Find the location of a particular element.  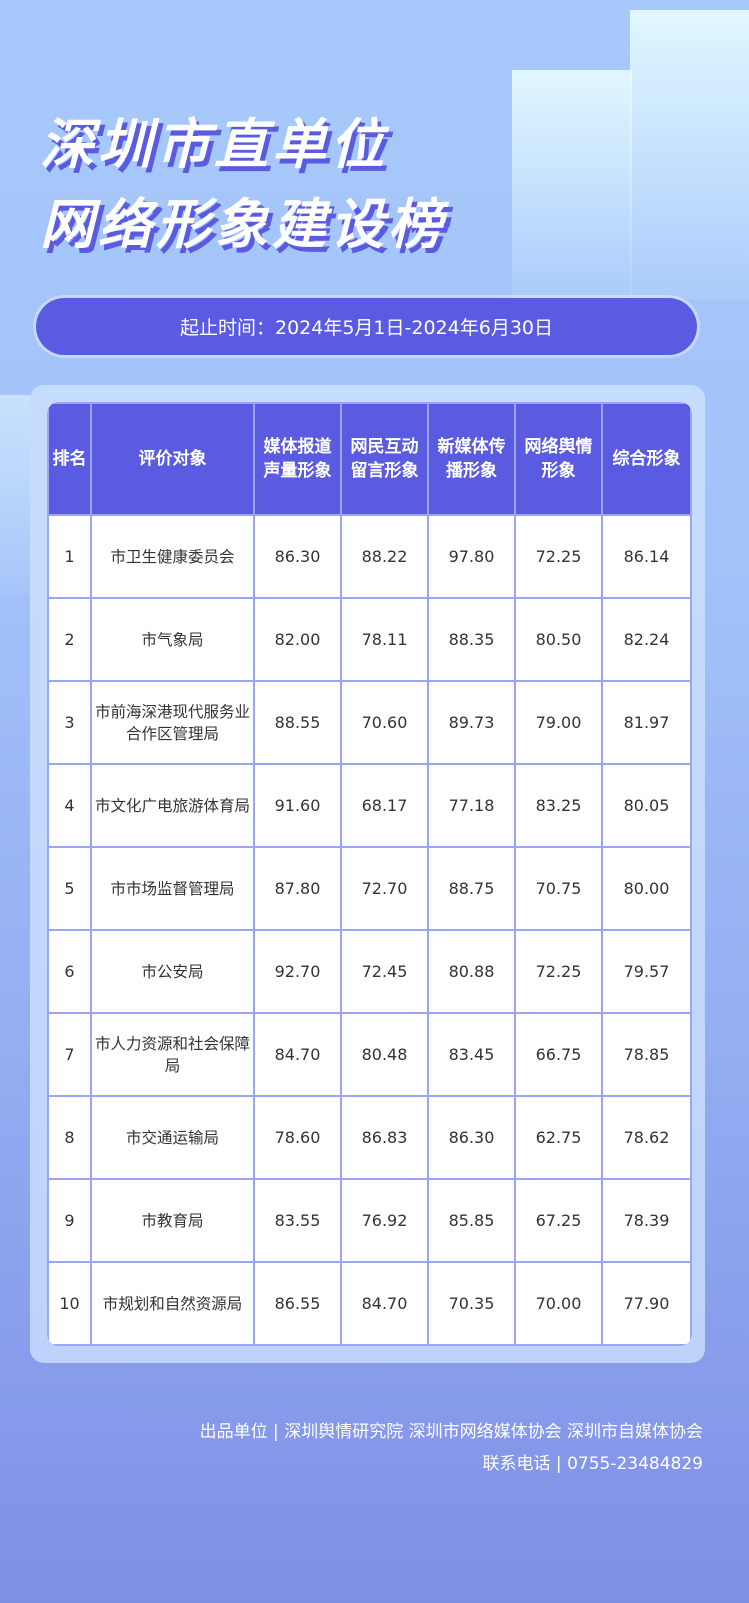

column-header: 综合形象 is located at coordinates (646, 459).